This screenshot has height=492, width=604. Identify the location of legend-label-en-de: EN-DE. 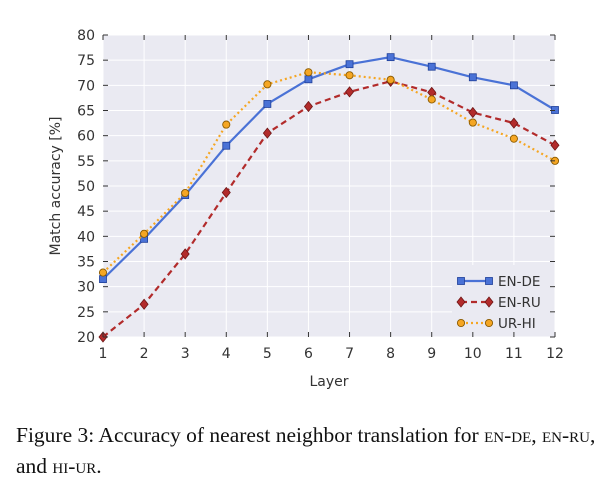
(519, 282).